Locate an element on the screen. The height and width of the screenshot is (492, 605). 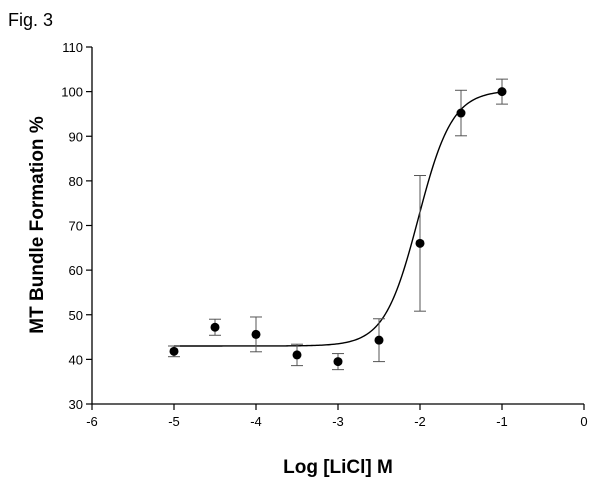
y-tick-label: 50 is located at coordinates (76, 315).